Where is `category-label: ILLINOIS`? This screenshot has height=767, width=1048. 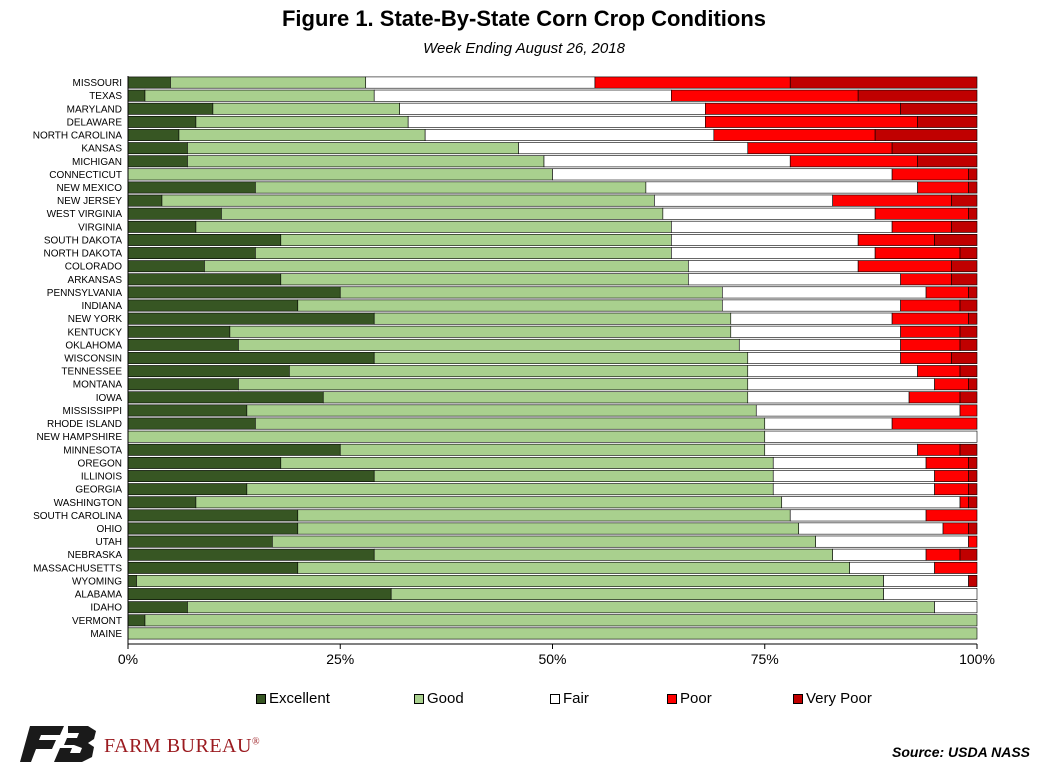 category-label: ILLINOIS is located at coordinates (101, 477).